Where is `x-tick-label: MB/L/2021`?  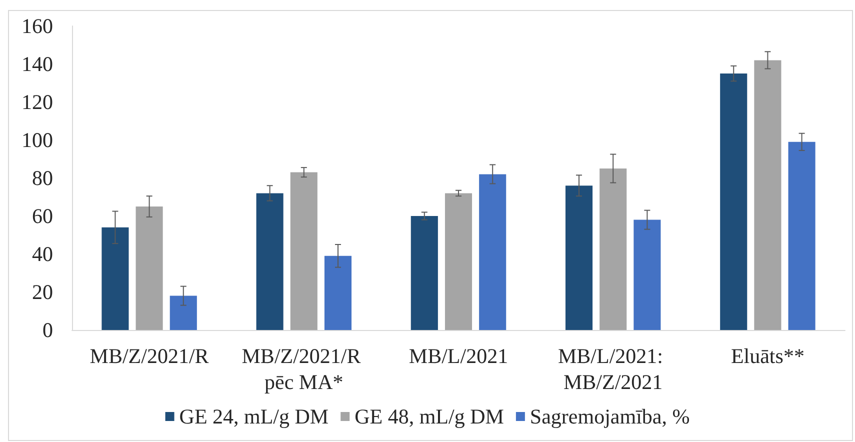 x-tick-label: MB/L/2021 is located at coordinates (458, 356).